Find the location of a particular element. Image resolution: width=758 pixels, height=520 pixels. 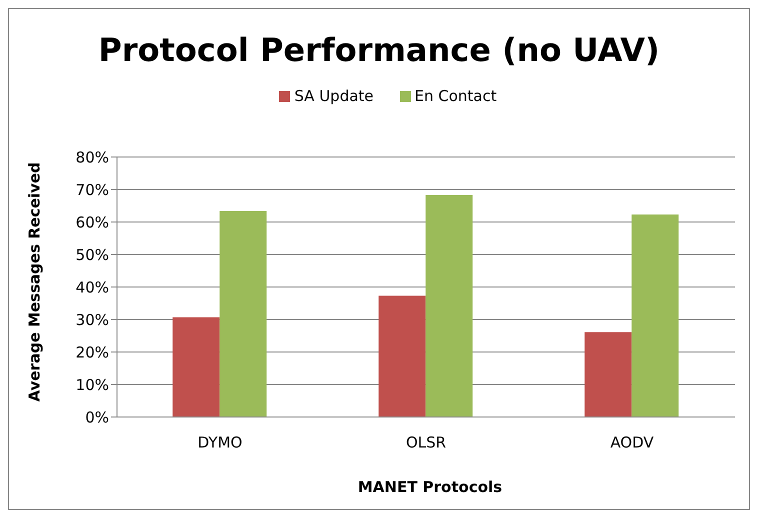

x-axis-title: MANET Protocols is located at coordinates (430, 487).